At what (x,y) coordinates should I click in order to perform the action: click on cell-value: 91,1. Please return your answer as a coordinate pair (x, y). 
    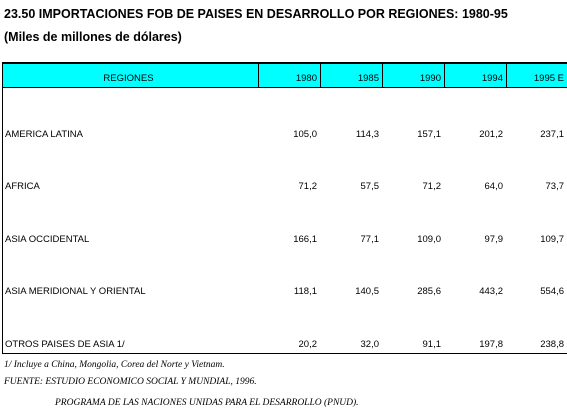
    Looking at the image, I should click on (432, 344).